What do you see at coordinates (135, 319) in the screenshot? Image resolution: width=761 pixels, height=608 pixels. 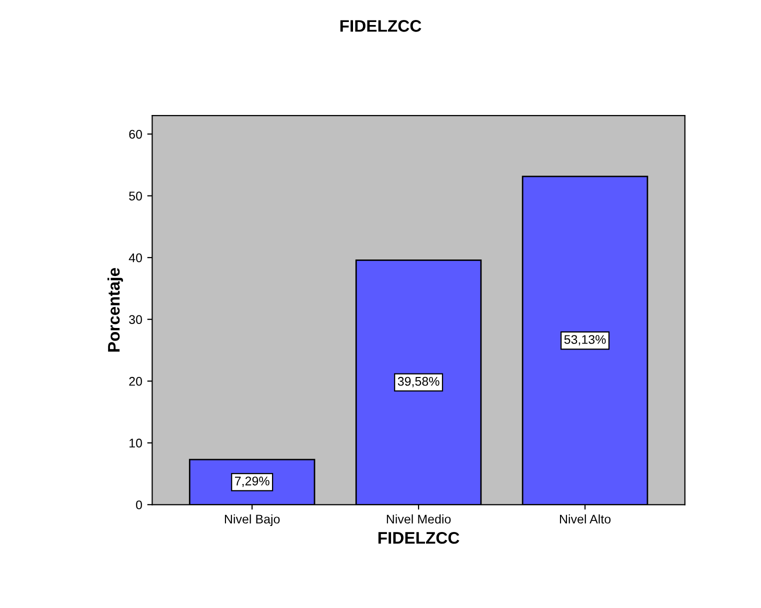 I see `y-tick-label: 30` at bounding box center [135, 319].